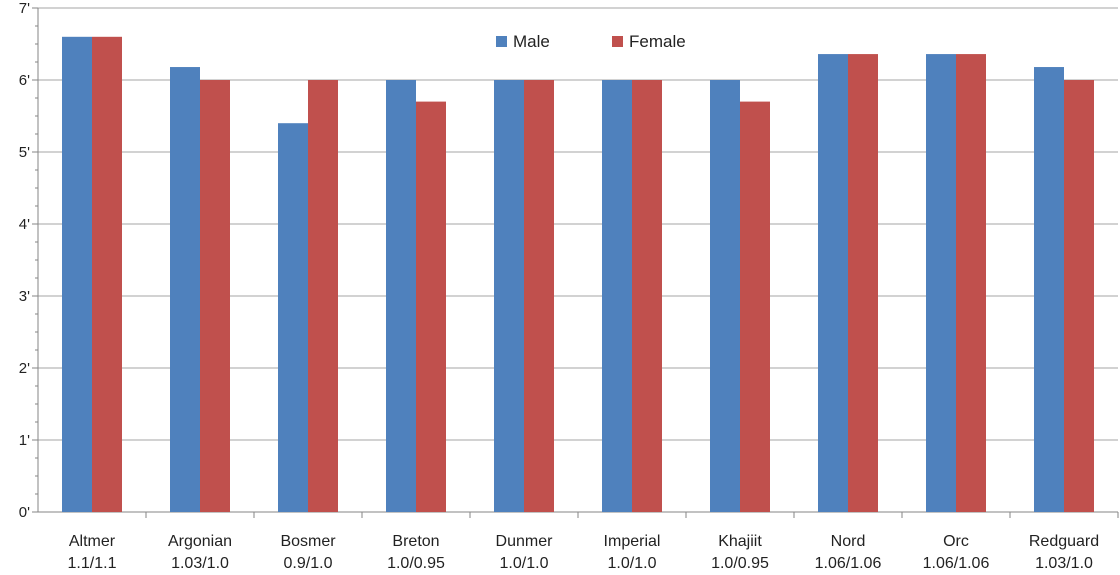 The height and width of the screenshot is (575, 1120). Describe the element at coordinates (200, 541) in the screenshot. I see `category-label: Argonian` at that location.